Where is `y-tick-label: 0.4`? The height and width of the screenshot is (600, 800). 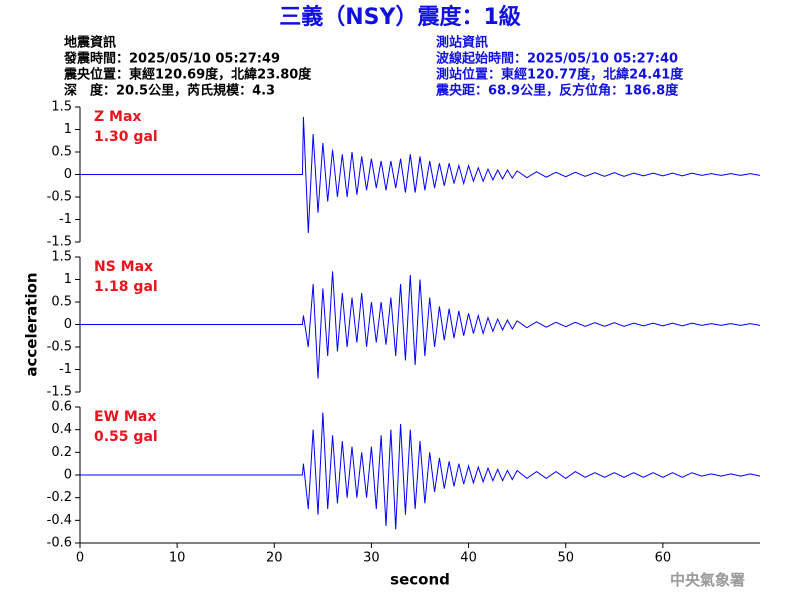 y-tick-label: 0.4 is located at coordinates (61, 429).